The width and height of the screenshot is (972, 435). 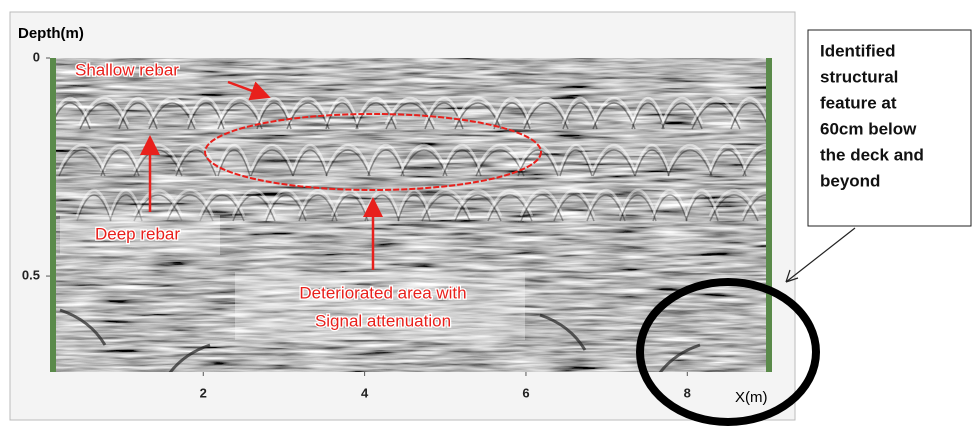 What do you see at coordinates (751, 397) in the screenshot?
I see `x-axis-label: X(m)` at bounding box center [751, 397].